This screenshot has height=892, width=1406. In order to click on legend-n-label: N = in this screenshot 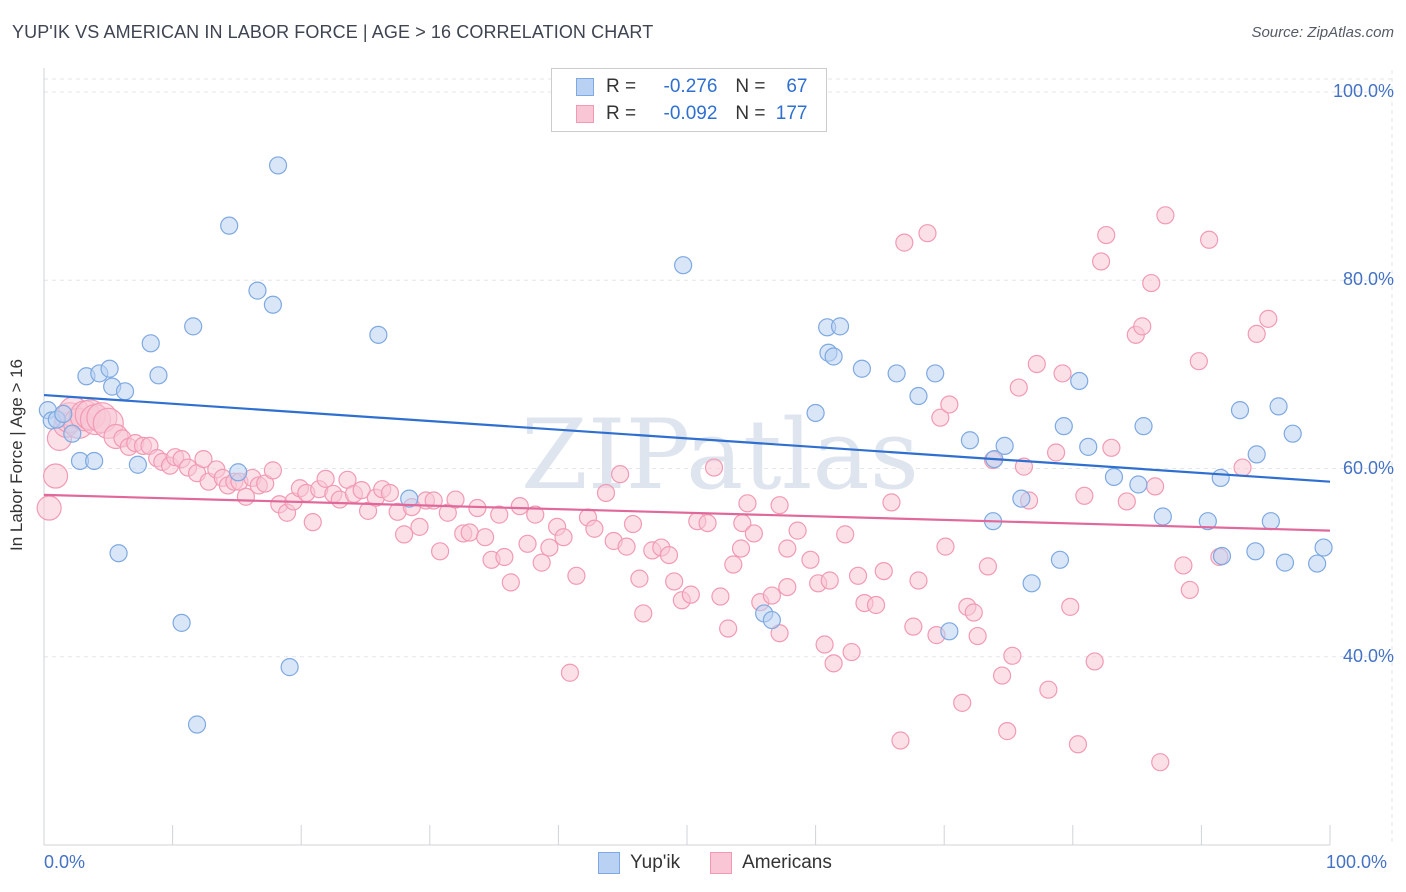, I will do `click(750, 113)`.